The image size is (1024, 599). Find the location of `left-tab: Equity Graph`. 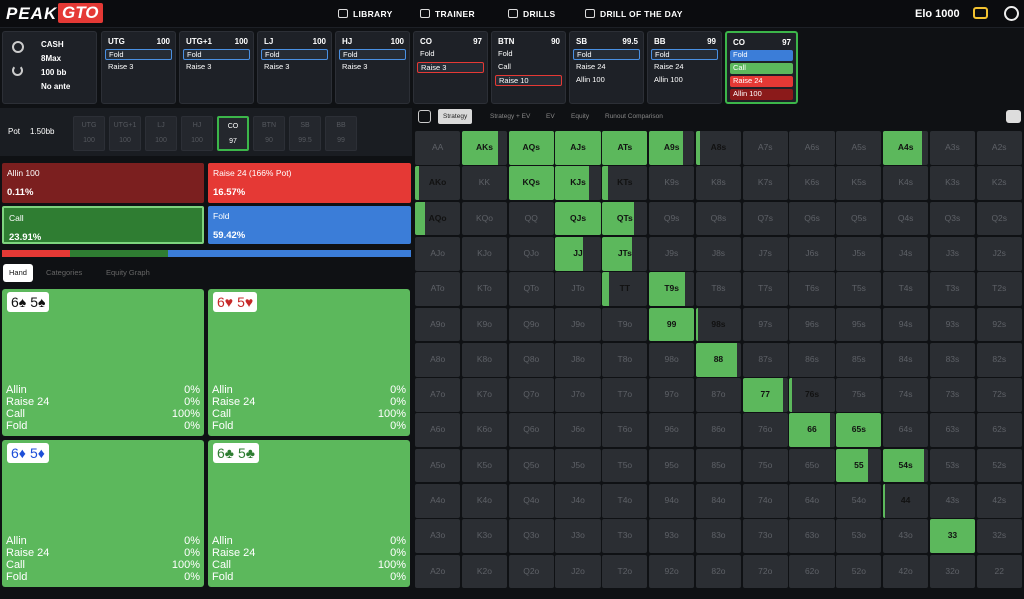

left-tab: Equity Graph is located at coordinates (128, 272).